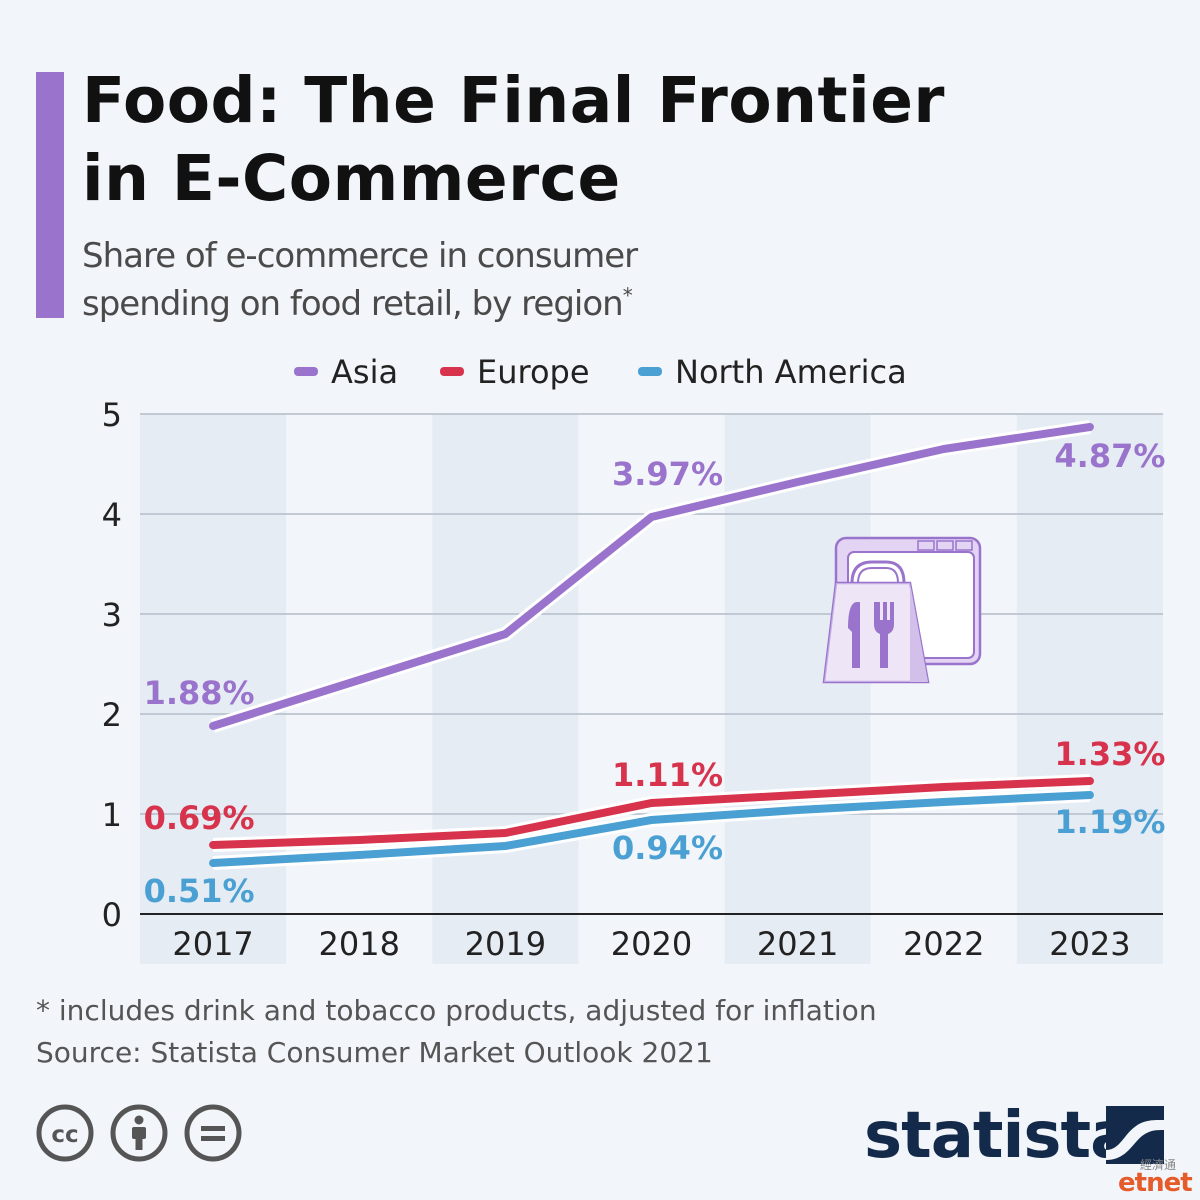 The width and height of the screenshot is (1200, 1200). What do you see at coordinates (1158, 1165) in the screenshot?
I see `watermark-chinese: 經濟通` at bounding box center [1158, 1165].